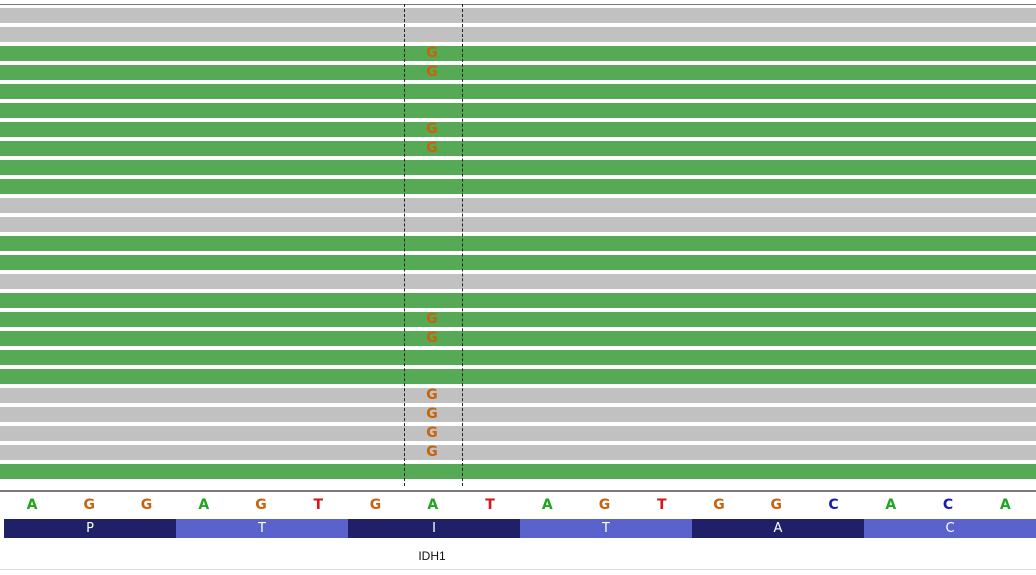 Image resolution: width=1036 pixels, height=575 pixels. What do you see at coordinates (518, 491) in the screenshot?
I see `track-separator` at bounding box center [518, 491].